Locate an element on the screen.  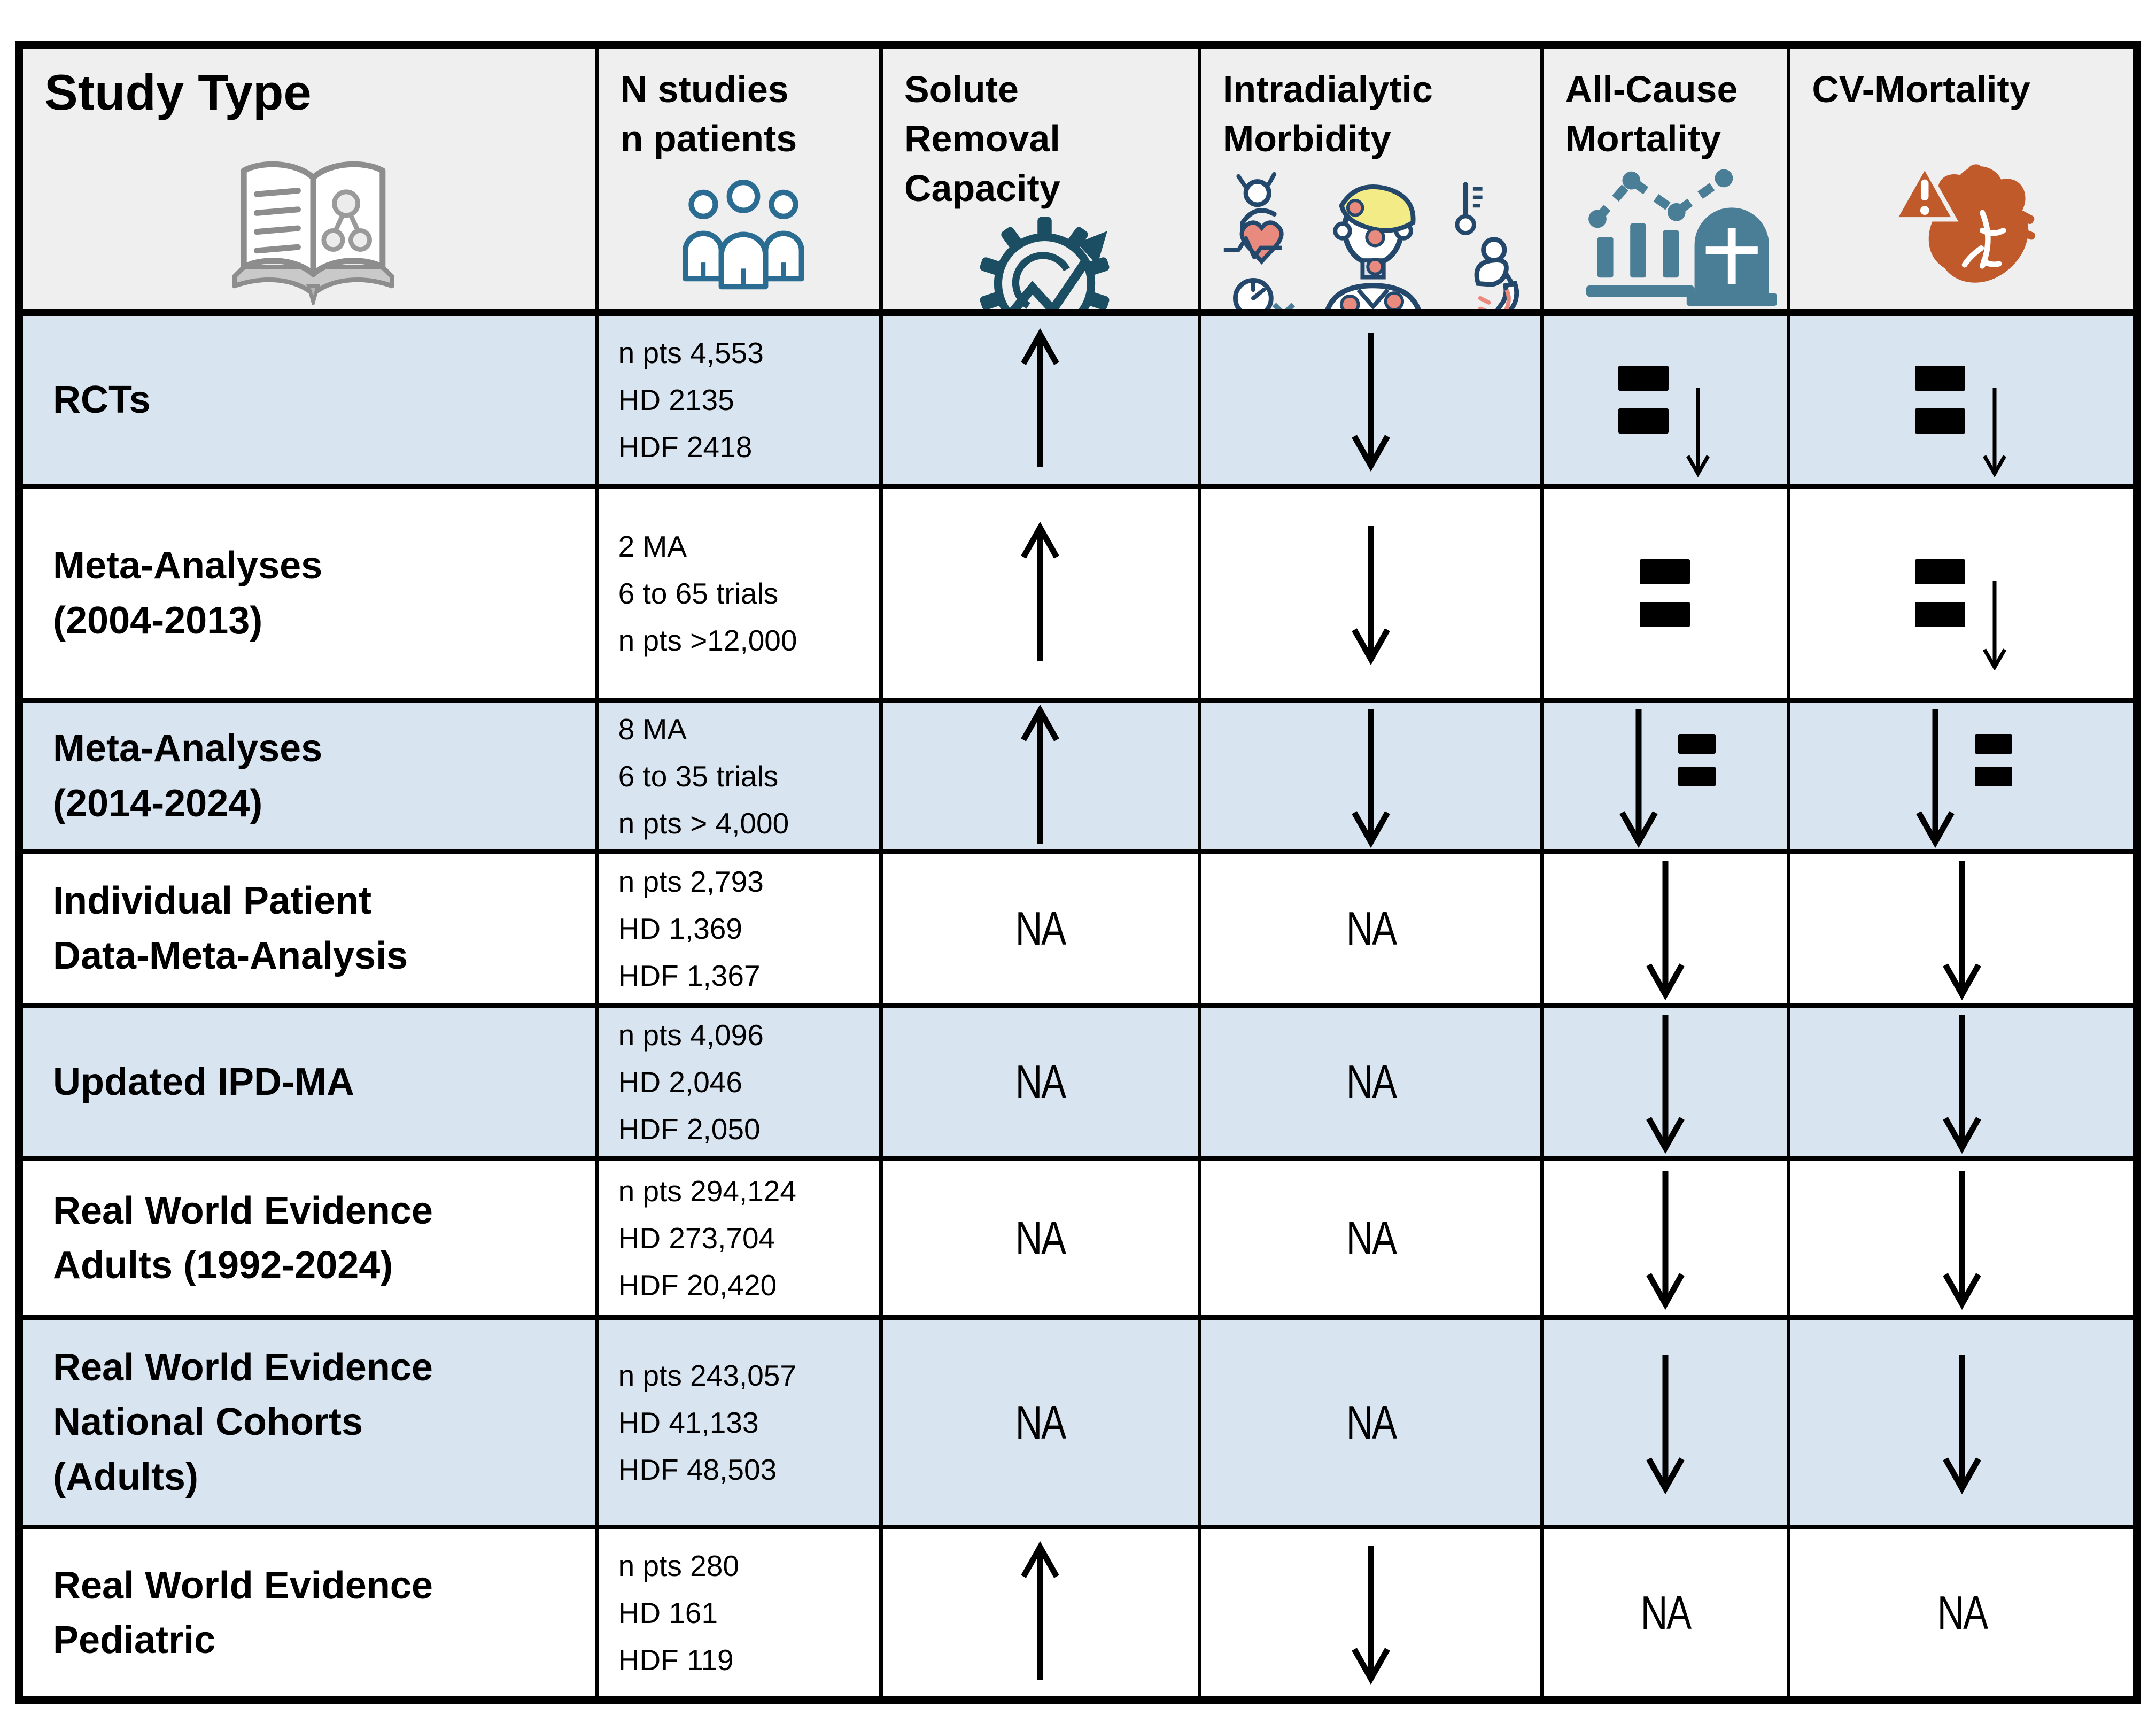
header-cell-cv-mortality: CV-Mortality is located at coordinates (1961, 182).